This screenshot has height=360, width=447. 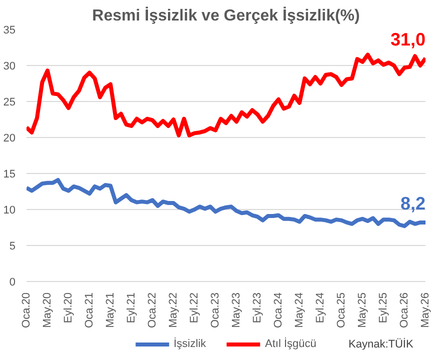 What do you see at coordinates (290, 344) in the screenshot?
I see `legend-label: Atıl İşgücü` at bounding box center [290, 344].